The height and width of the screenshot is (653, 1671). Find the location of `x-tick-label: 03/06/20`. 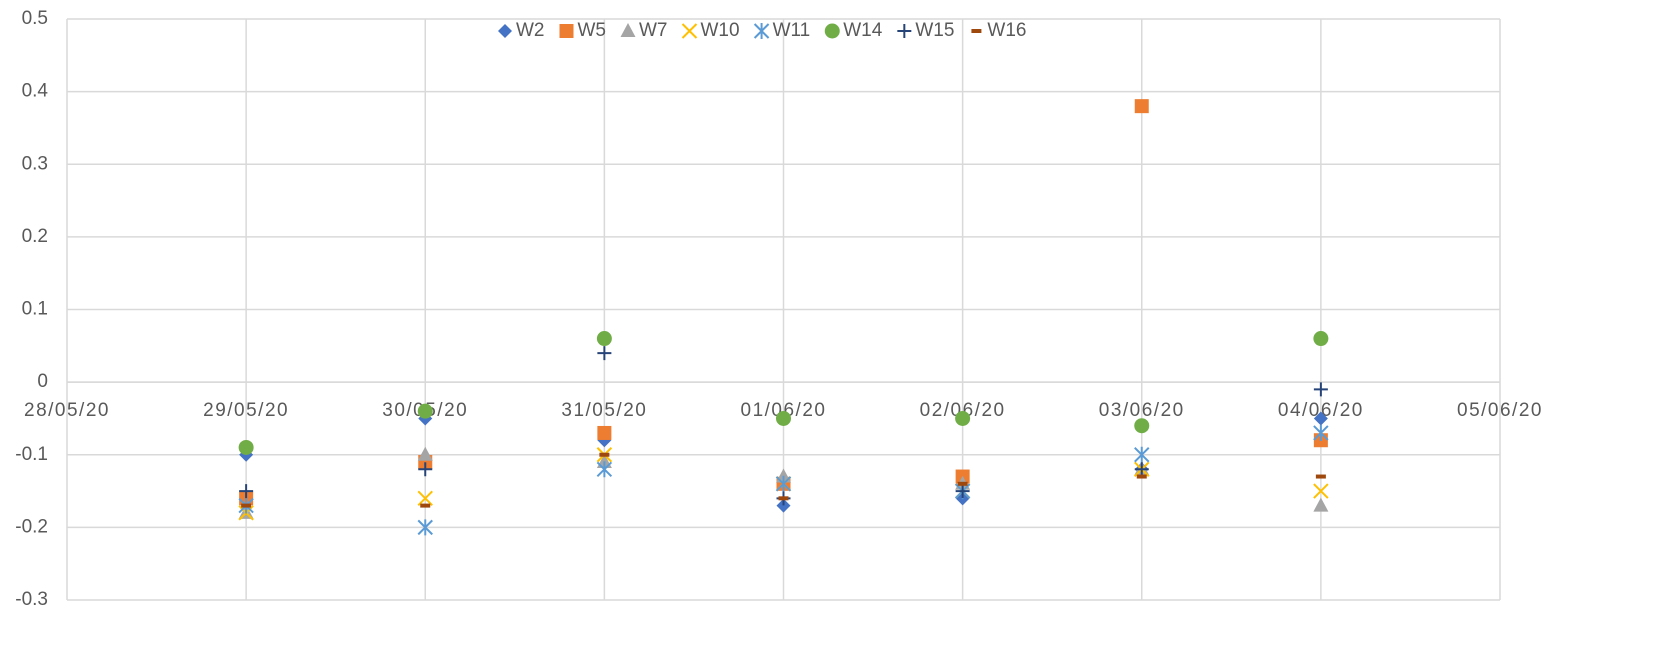

x-tick-label: 03/06/20 is located at coordinates (1142, 410).